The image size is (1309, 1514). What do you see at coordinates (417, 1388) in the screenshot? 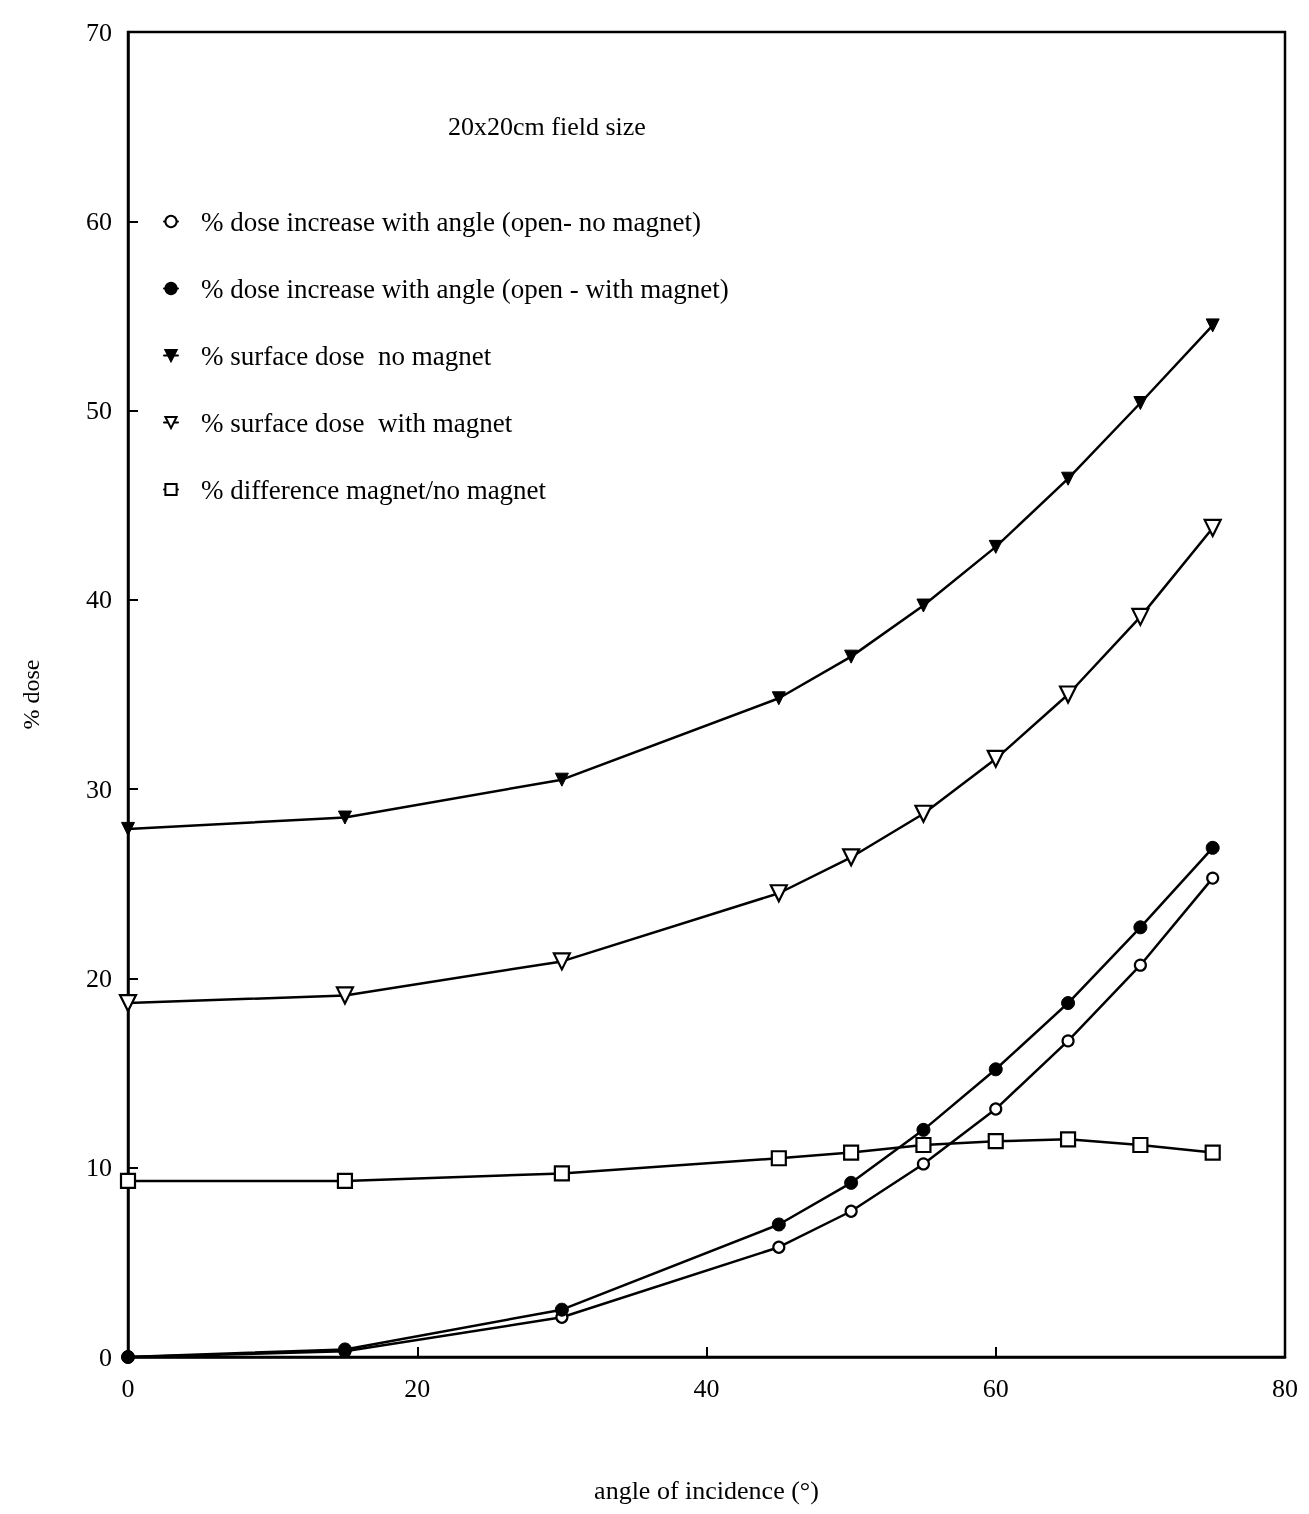
I see `x-tick-label: 20` at bounding box center [417, 1388].